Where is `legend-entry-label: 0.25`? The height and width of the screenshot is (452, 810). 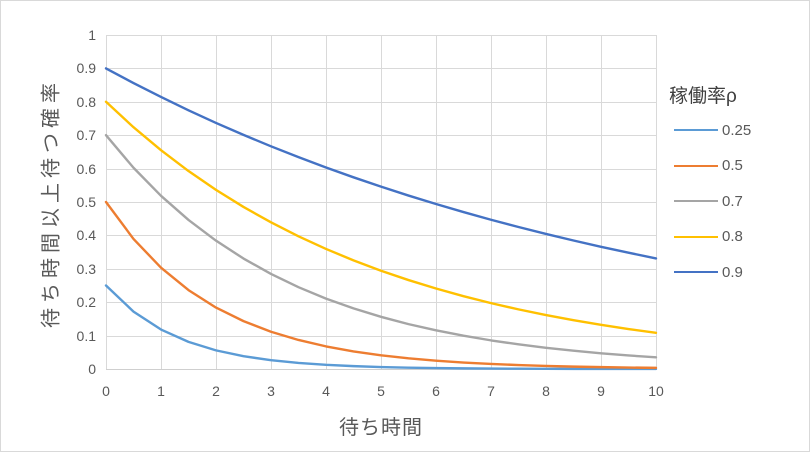
legend-entry-label: 0.25 is located at coordinates (737, 130).